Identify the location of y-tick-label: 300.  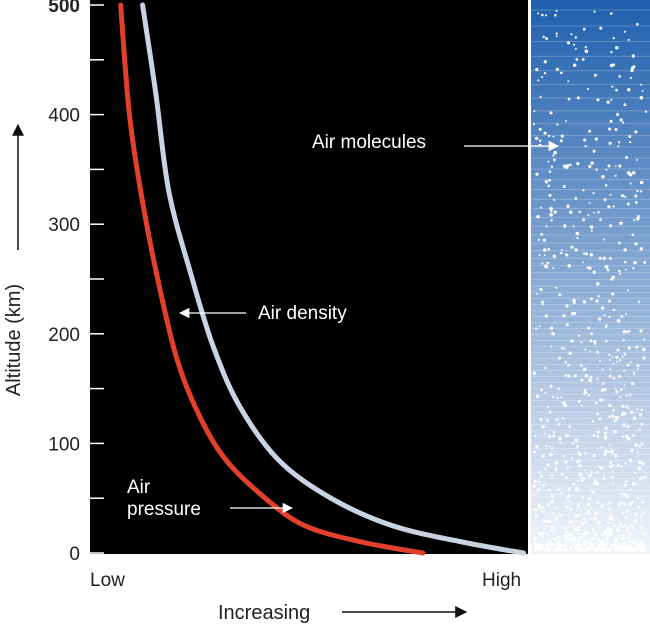
(64, 225).